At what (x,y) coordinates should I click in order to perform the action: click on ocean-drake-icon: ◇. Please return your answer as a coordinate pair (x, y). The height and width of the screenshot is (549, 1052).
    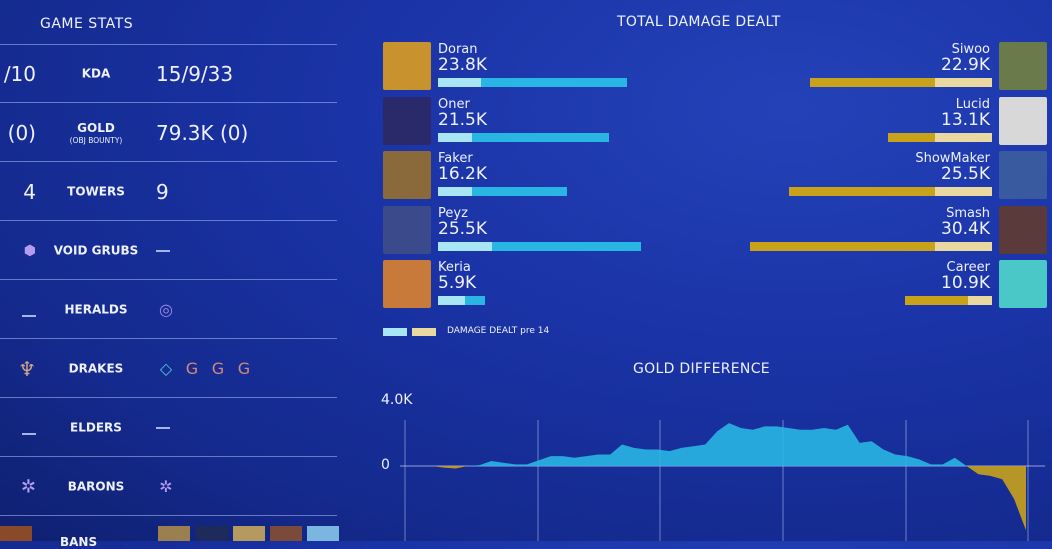
    Looking at the image, I should click on (166, 368).